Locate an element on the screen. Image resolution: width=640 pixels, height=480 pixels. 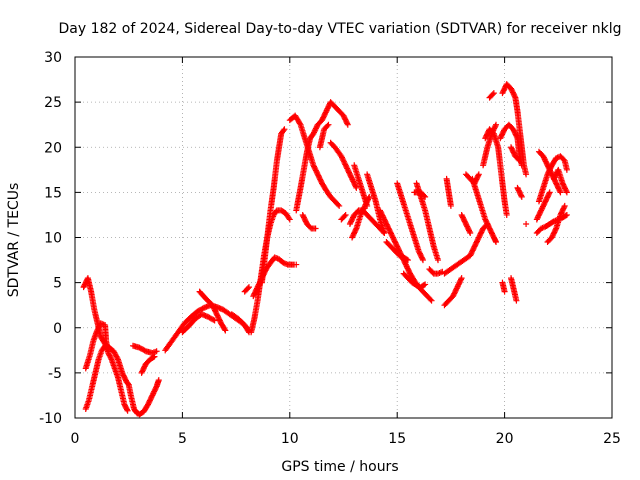
y-tick-label: 20 is located at coordinates (53, 148).